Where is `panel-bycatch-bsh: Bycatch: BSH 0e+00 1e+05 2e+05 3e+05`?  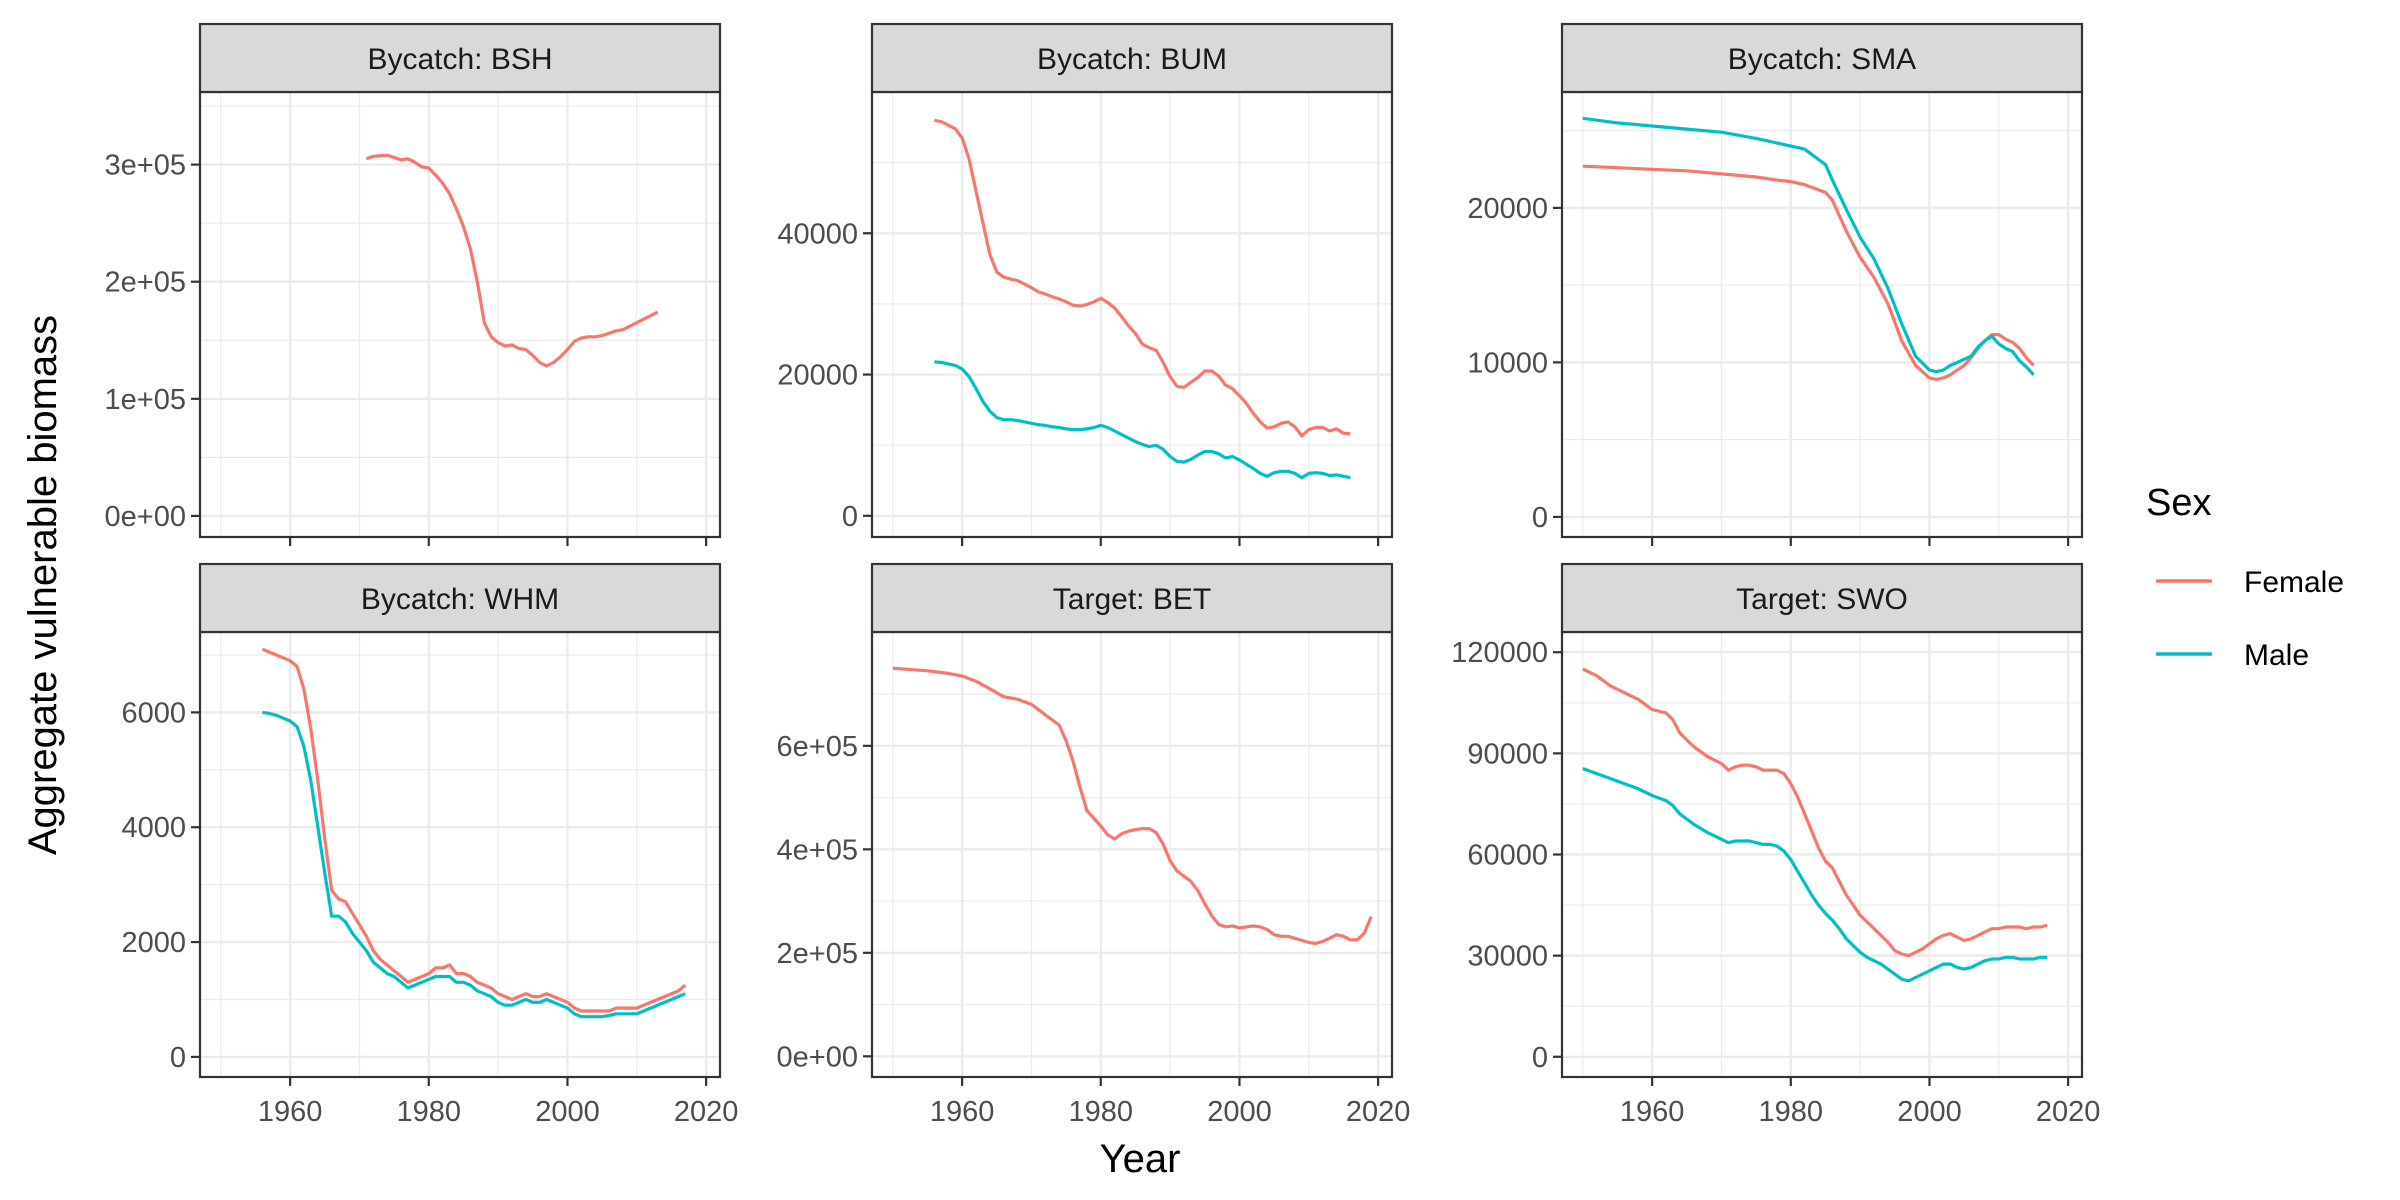 panel-bycatch-bsh: Bycatch: BSH 0e+00 1e+05 2e+05 3e+05 is located at coordinates (413, 284).